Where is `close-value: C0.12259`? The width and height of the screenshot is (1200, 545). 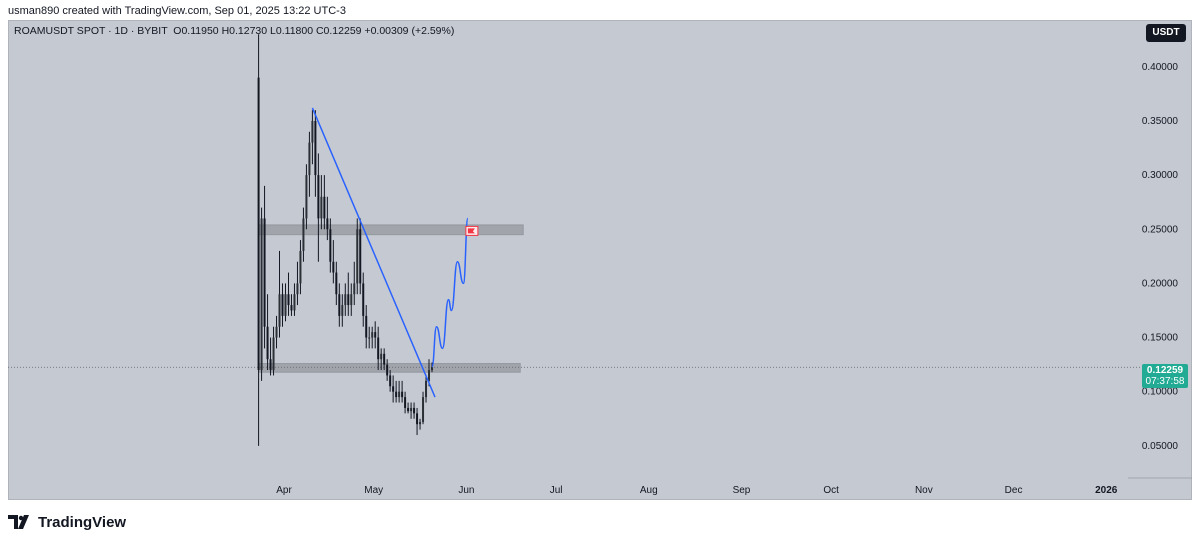
close-value: C0.12259 is located at coordinates (338, 31).